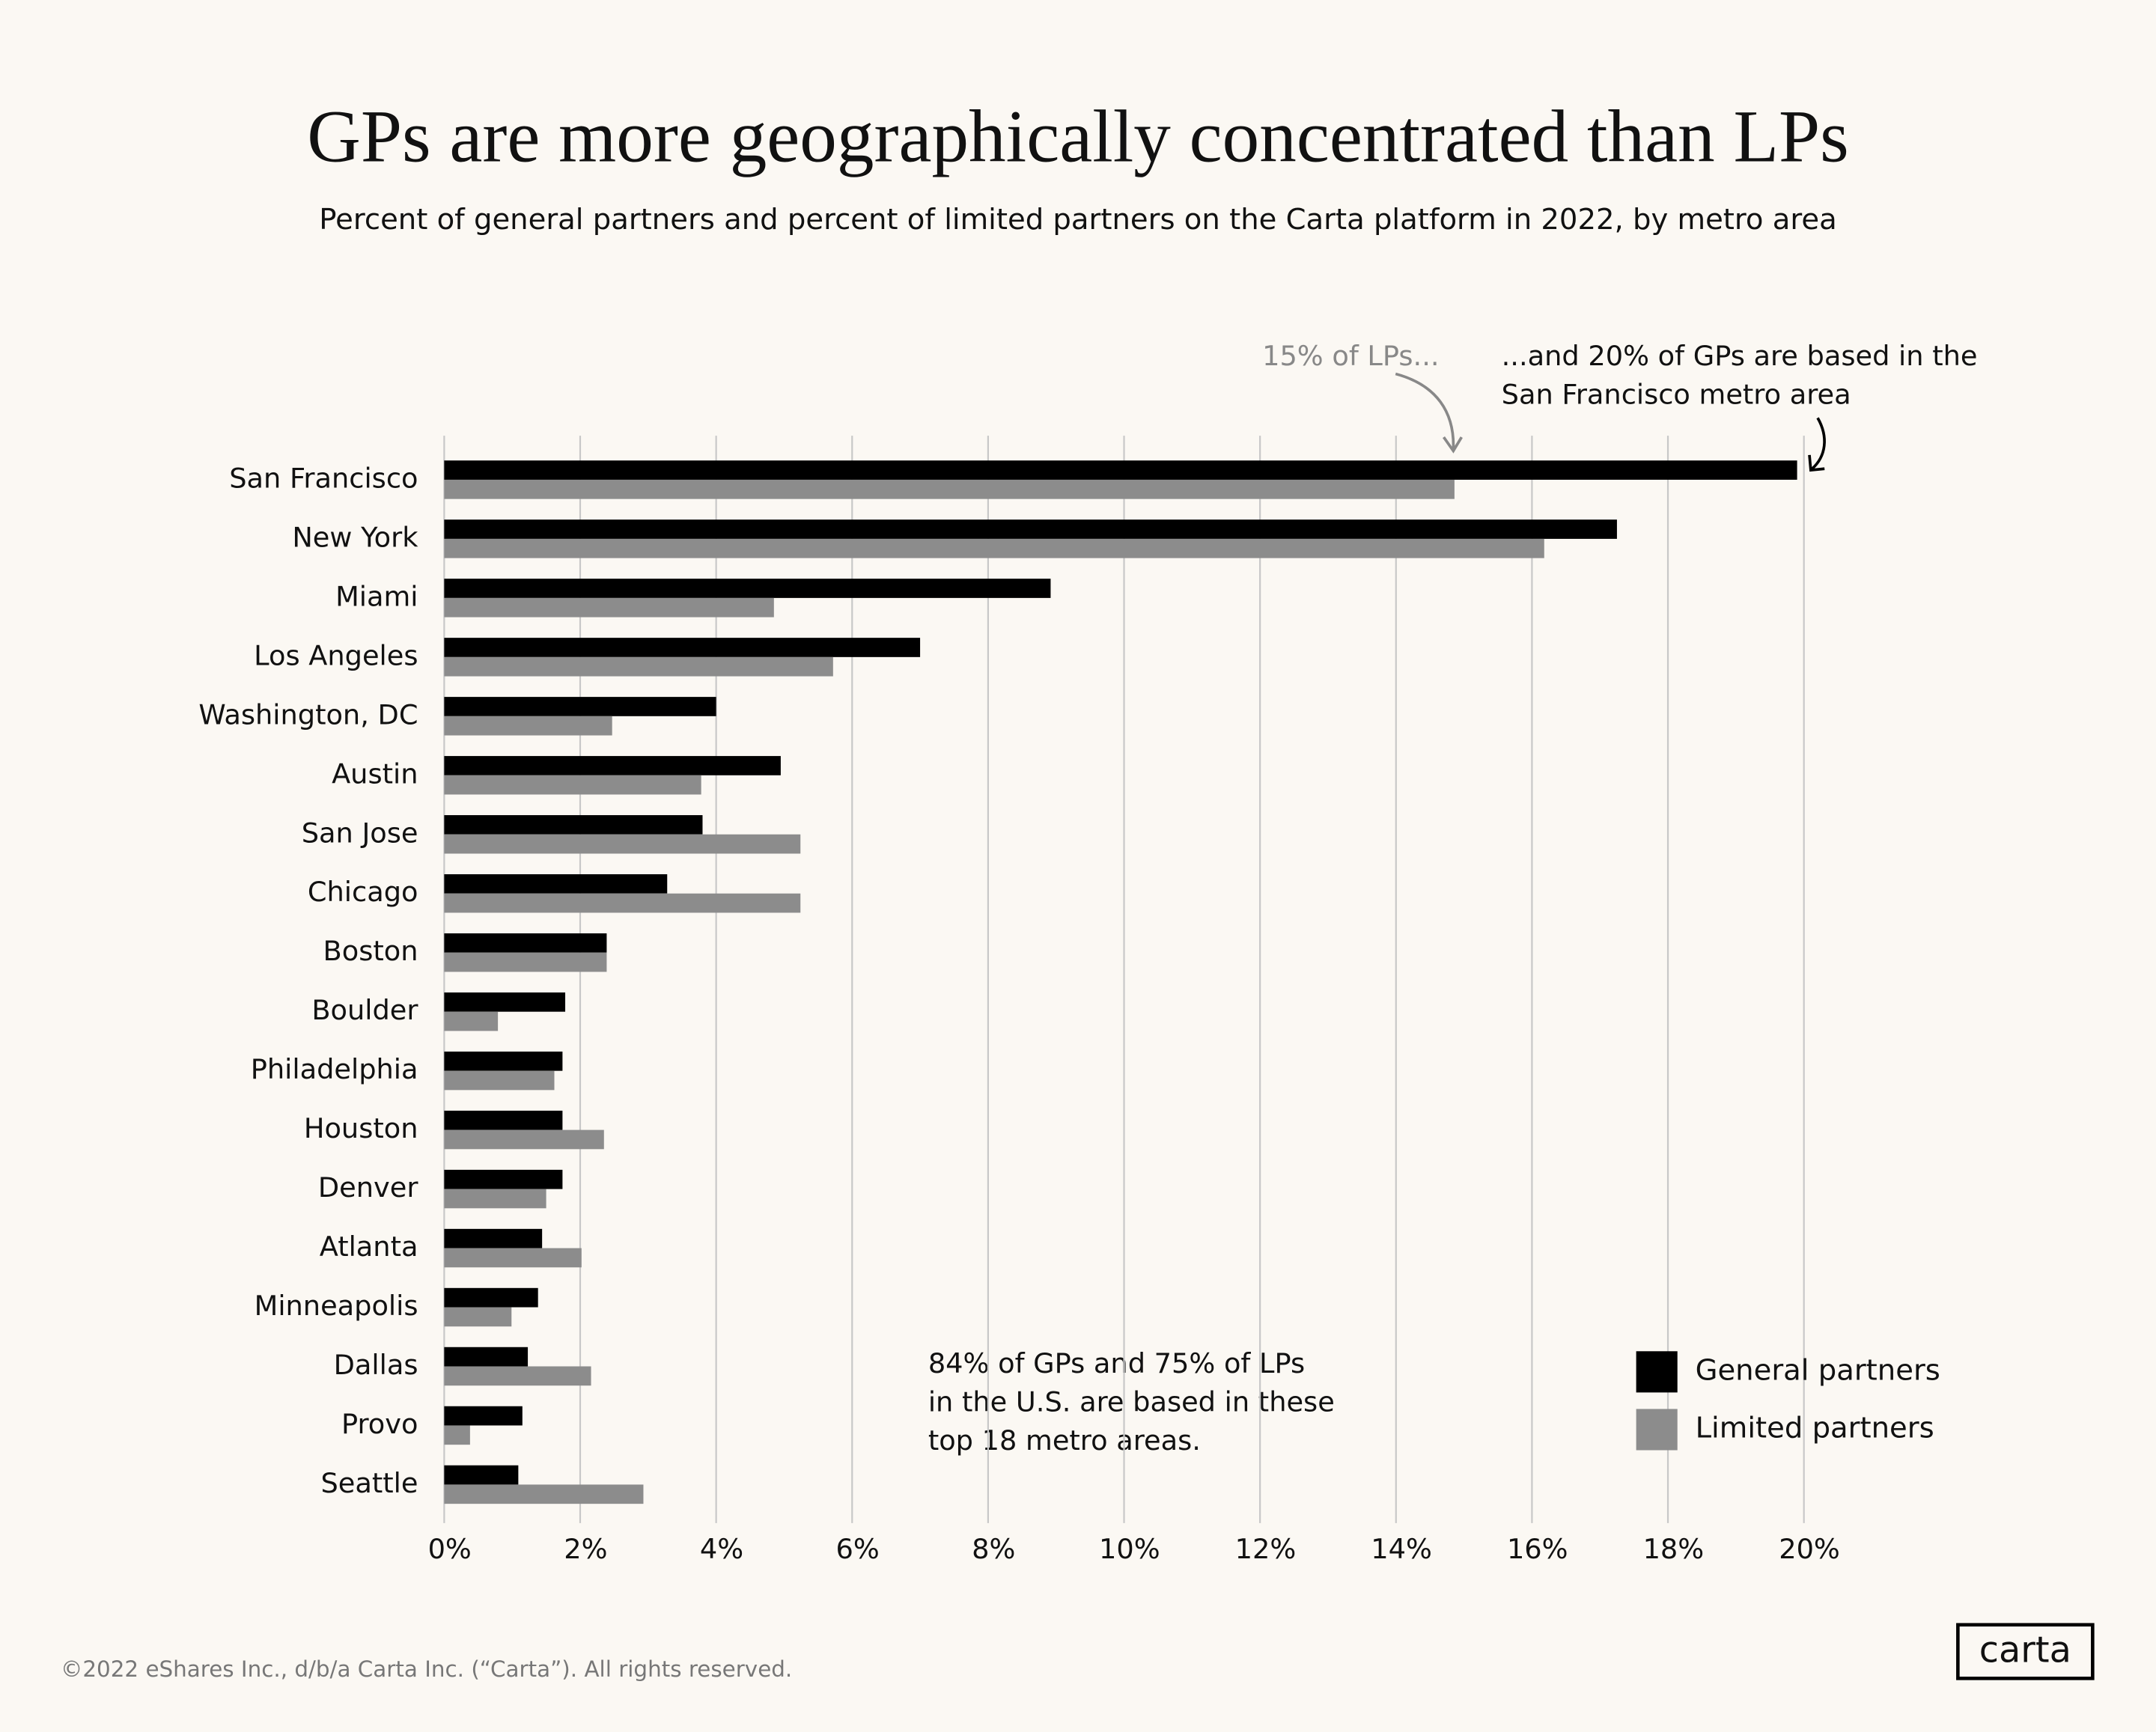 The image size is (2156, 1732). What do you see at coordinates (360, 833) in the screenshot?
I see `y-tick-label: San Jose` at bounding box center [360, 833].